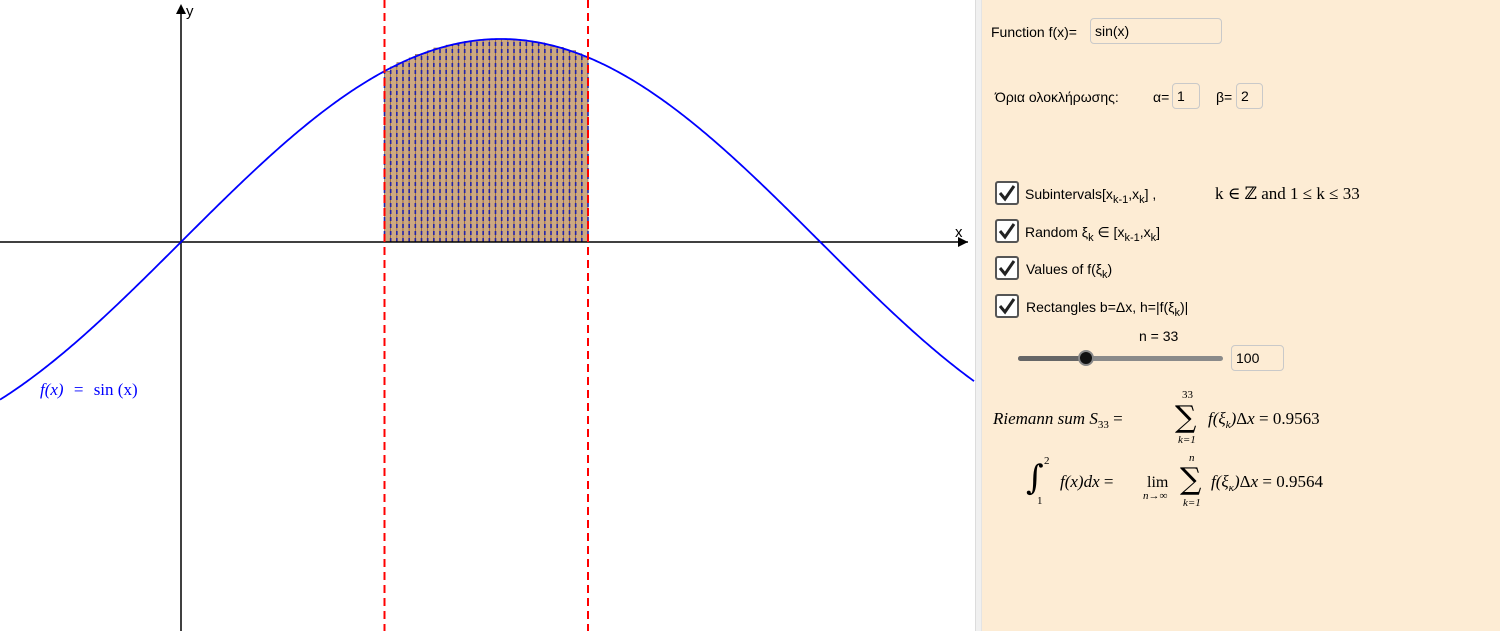 The width and height of the screenshot is (1500, 631). I want to click on beta-label: β=, so click(1224, 97).